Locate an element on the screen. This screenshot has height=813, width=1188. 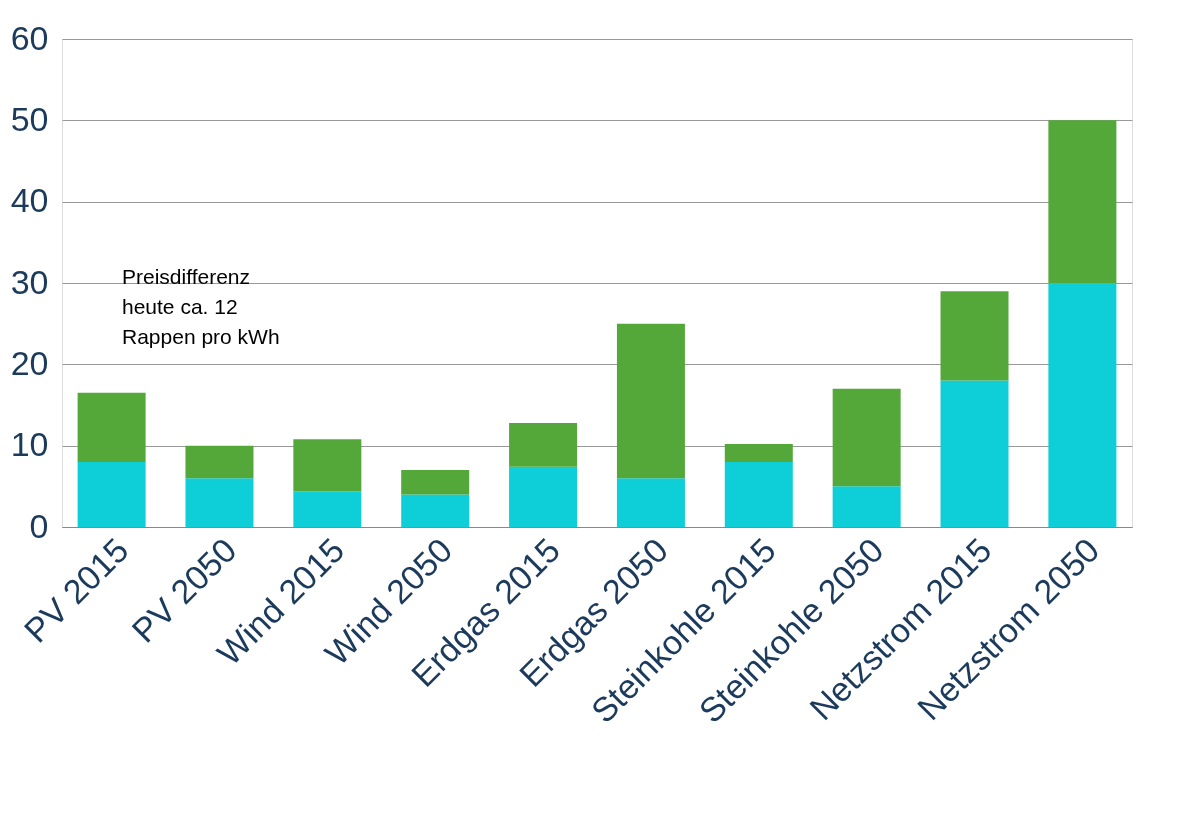
y-tick-label: 30 is located at coordinates (29, 281).